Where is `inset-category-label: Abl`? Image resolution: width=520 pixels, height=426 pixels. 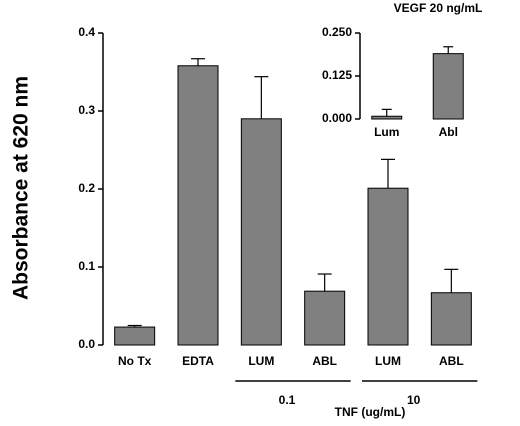 inset-category-label: Abl is located at coordinates (448, 132).